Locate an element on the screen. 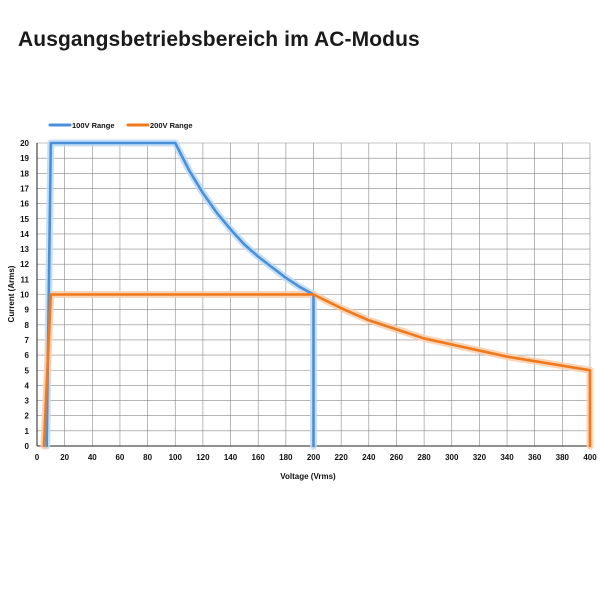 This screenshot has height=600, width=600. x-tick-label: 0 is located at coordinates (37, 457).